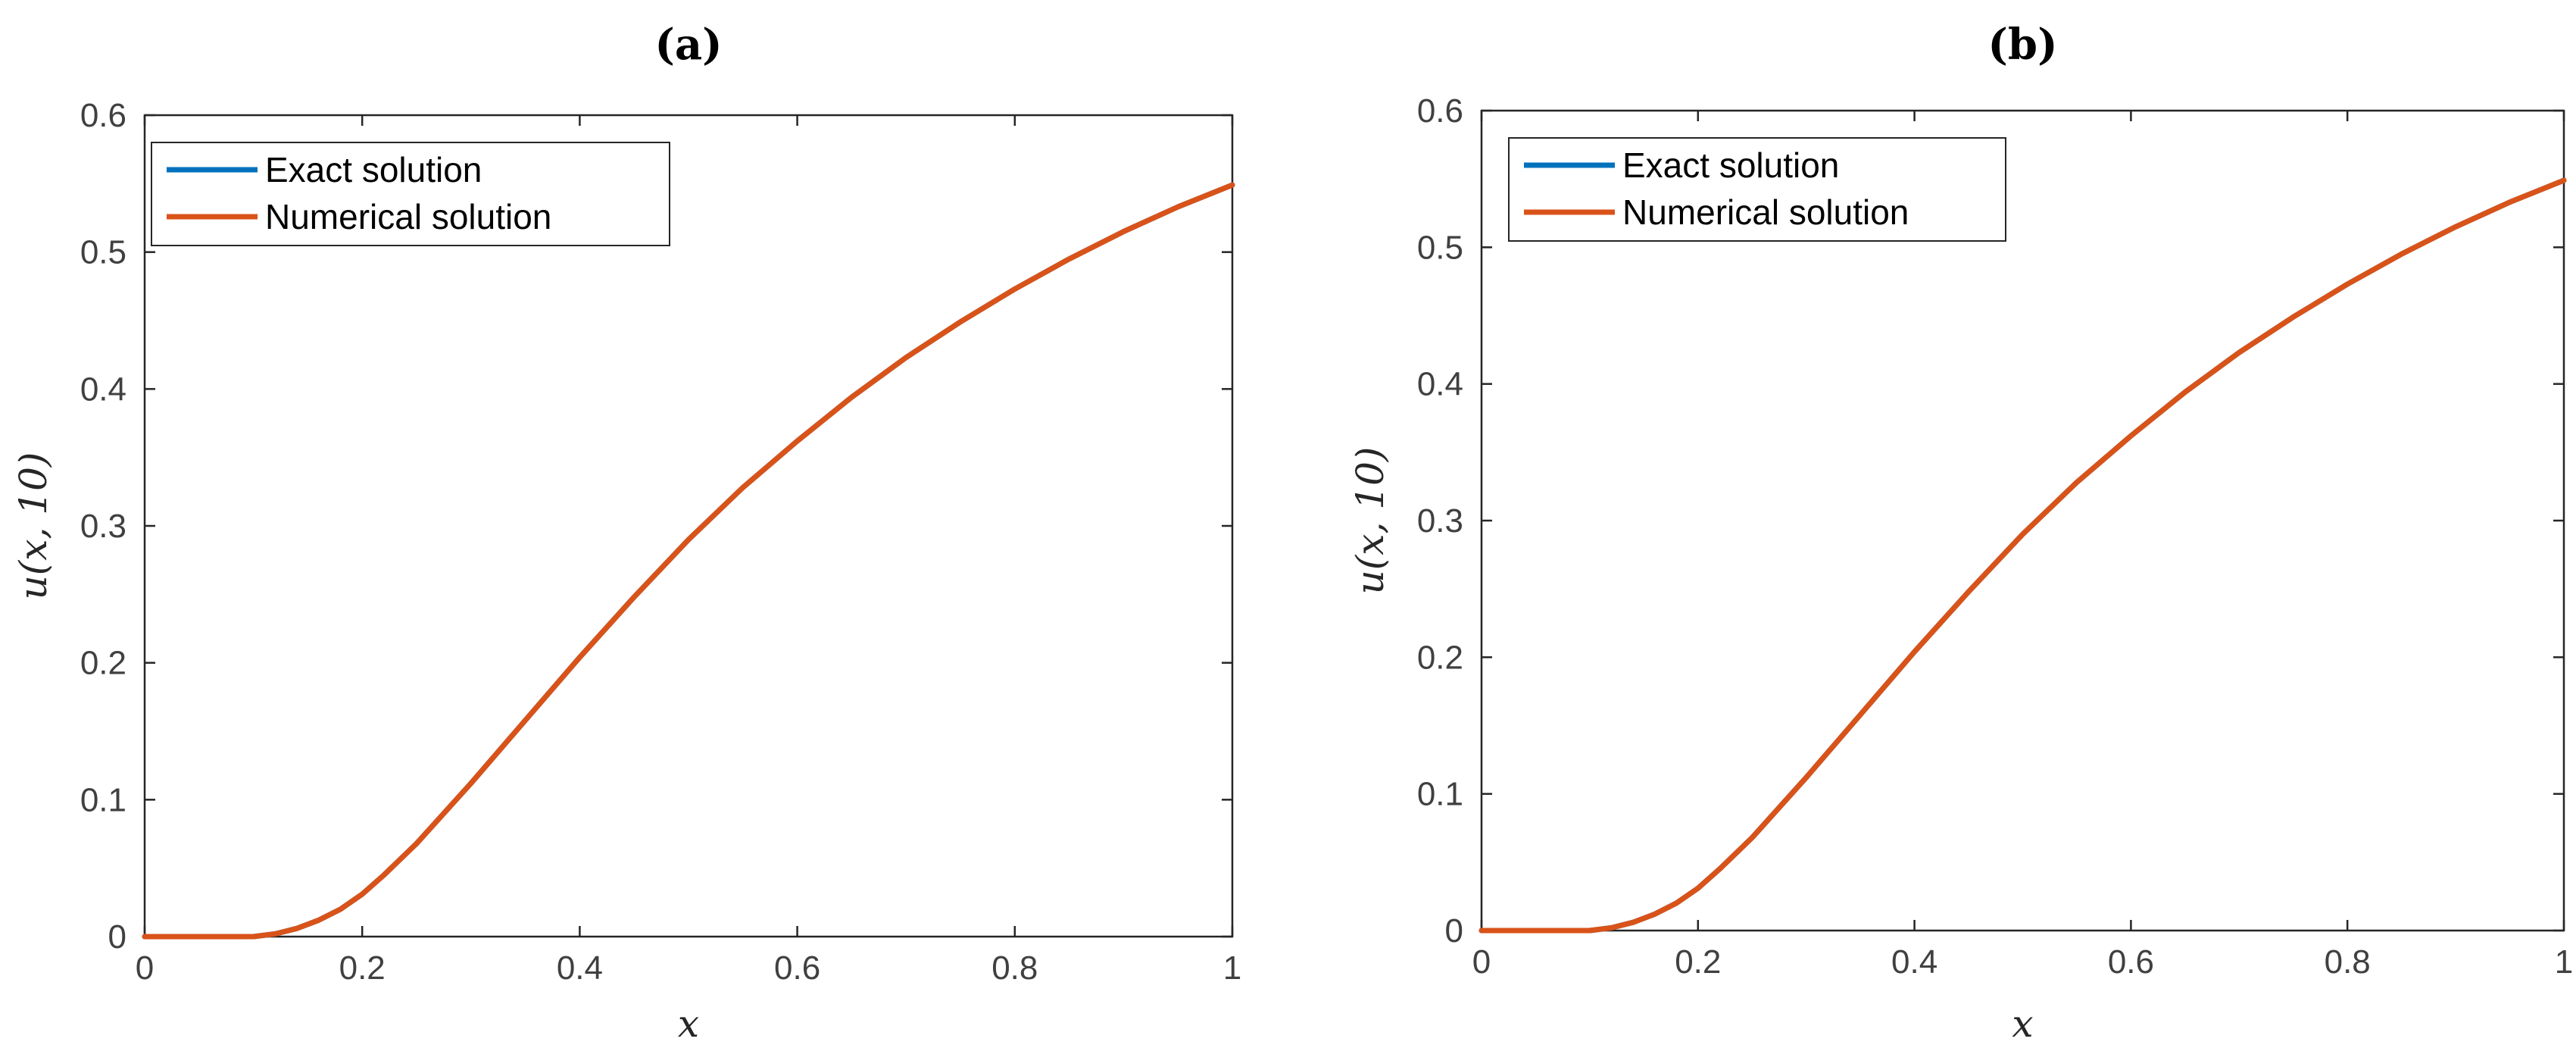 Image resolution: width=2576 pixels, height=1048 pixels. I want to click on panel-title: (a), so click(688, 45).